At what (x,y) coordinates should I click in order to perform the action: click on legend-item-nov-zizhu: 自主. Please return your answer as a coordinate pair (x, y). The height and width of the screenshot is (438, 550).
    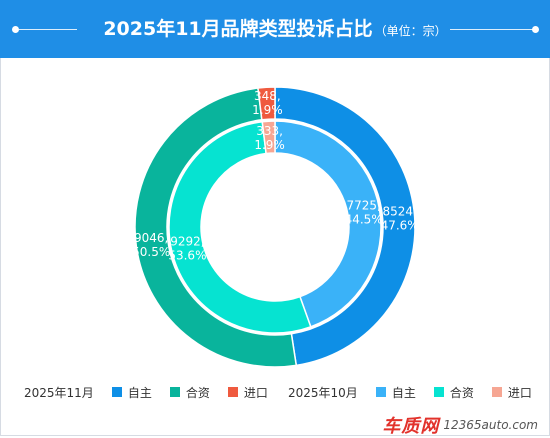
    Looking at the image, I should click on (131, 392).